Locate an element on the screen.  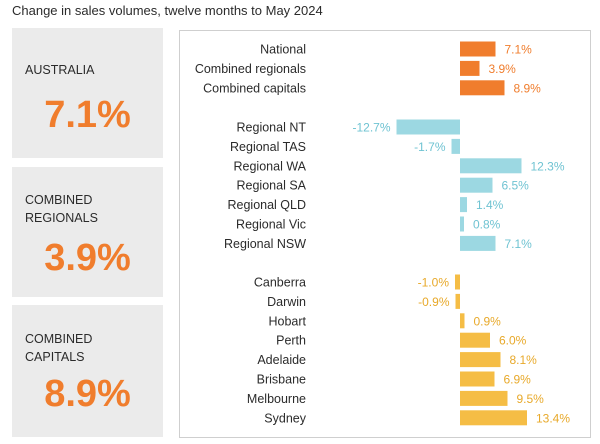
category-label: Combined regionals is located at coordinates (250, 69).